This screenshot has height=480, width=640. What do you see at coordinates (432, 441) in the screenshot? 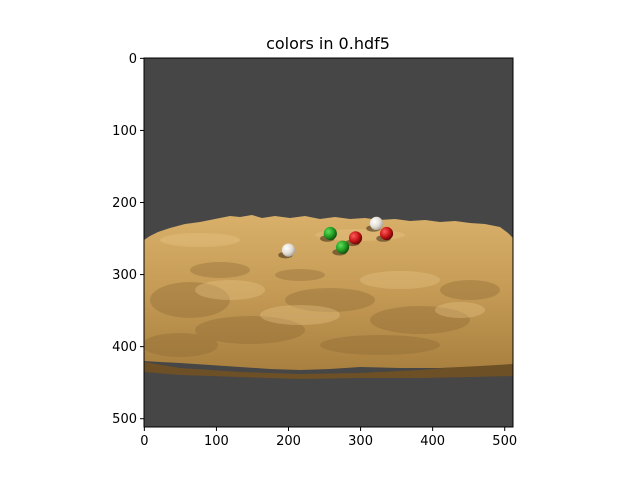
I see `x-tick-label: 400` at bounding box center [432, 441].